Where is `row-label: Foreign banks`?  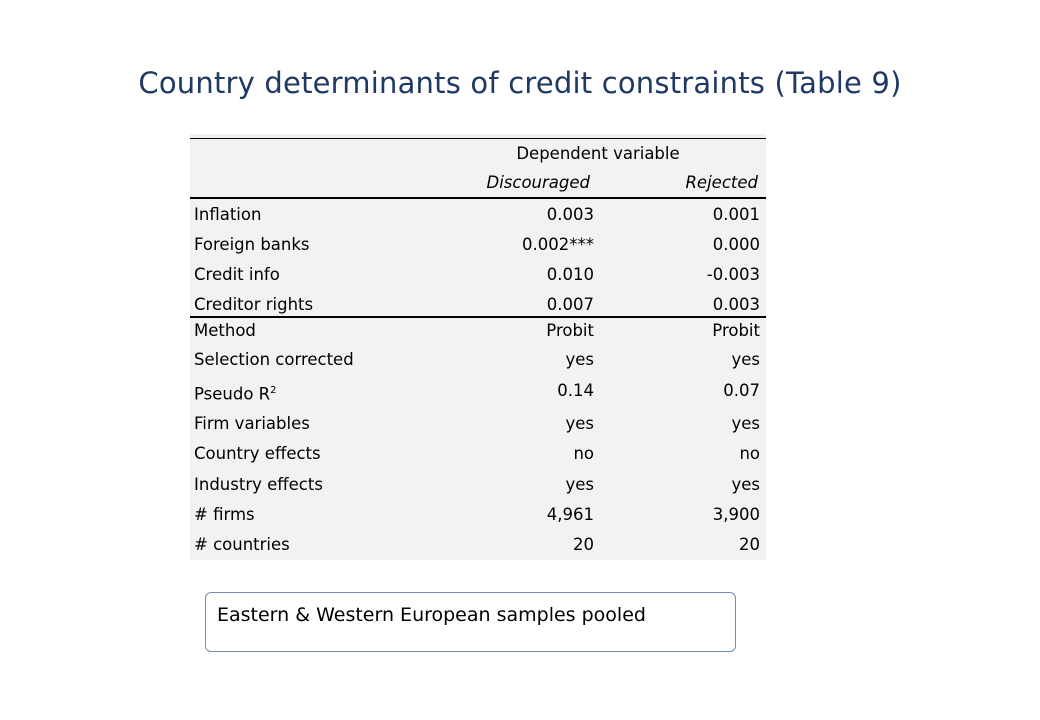 row-label: Foreign banks is located at coordinates (252, 245).